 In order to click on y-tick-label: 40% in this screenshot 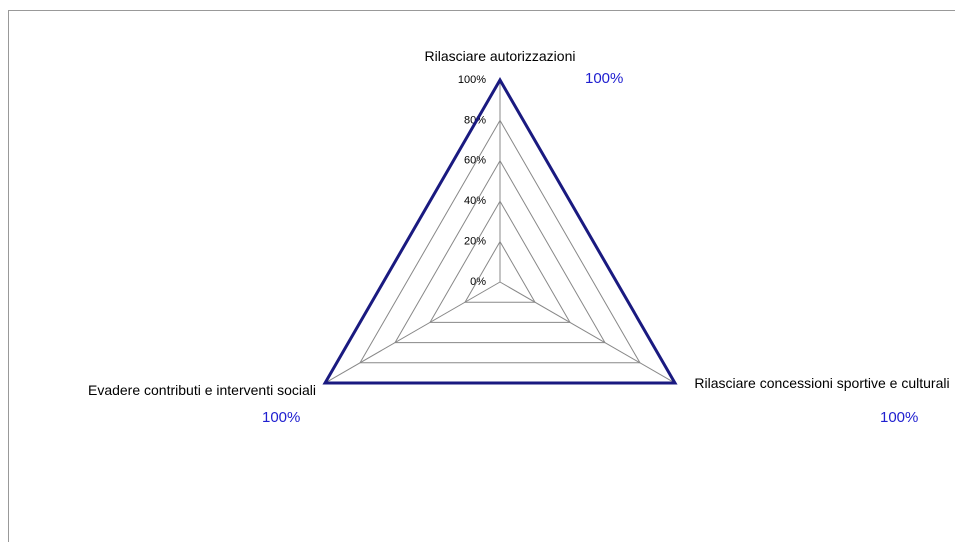, I will do `click(475, 201)`.